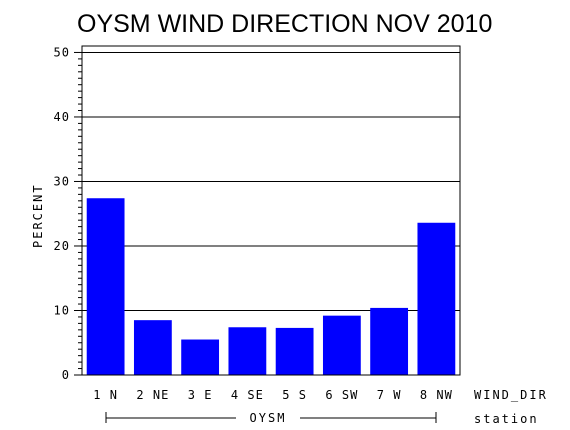 Image resolution: width=570 pixels, height=430 pixels. Describe the element at coordinates (273, 395) in the screenshot. I see `x-axis: 1 N 2 NE 3 E 4 SE 5 S 6 SW 7 W 8 NW` at that location.